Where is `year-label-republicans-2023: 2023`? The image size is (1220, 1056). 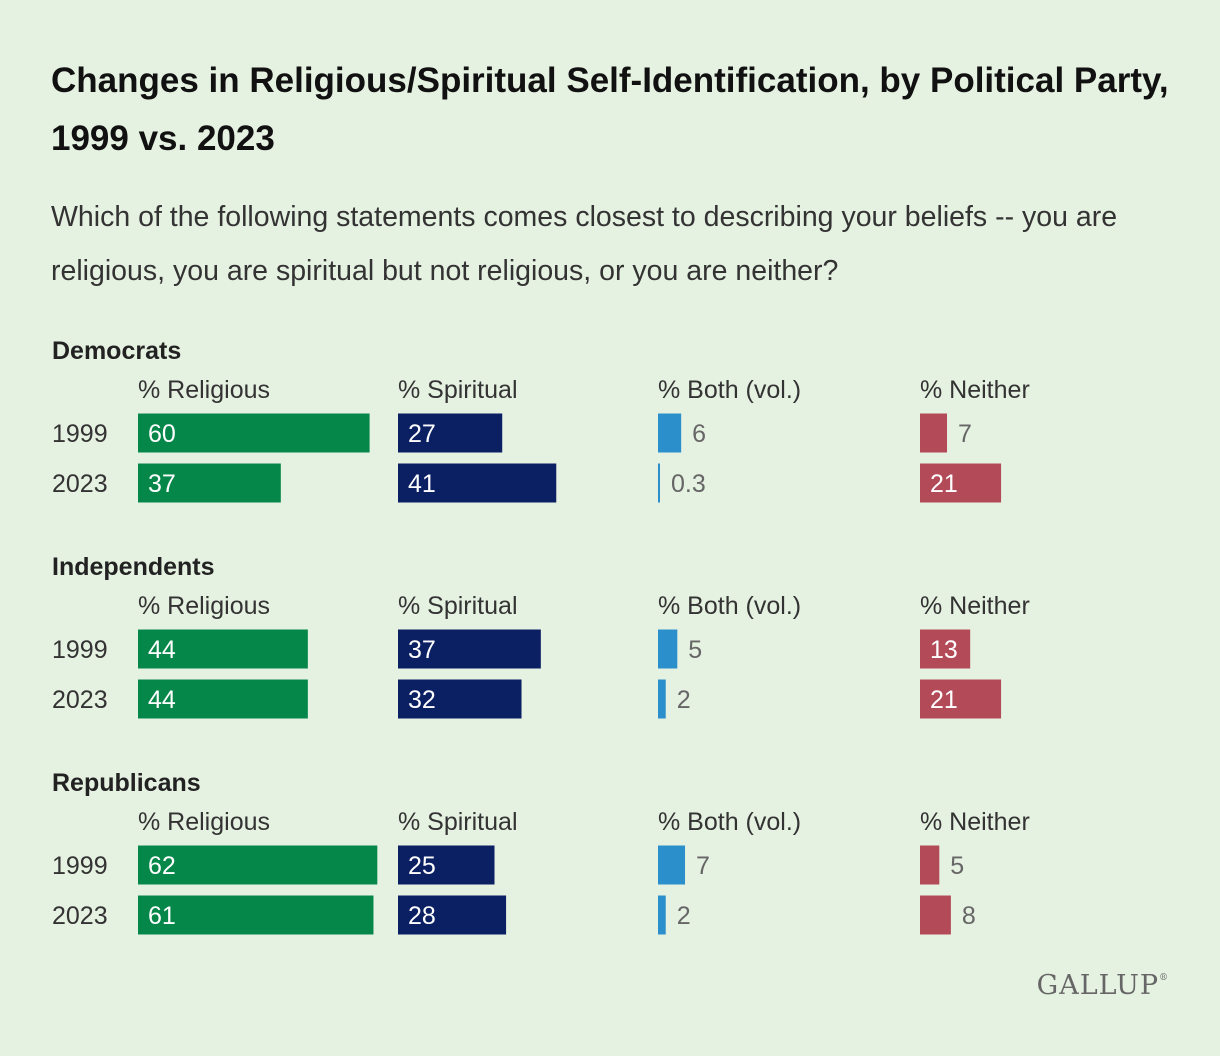
year-label-republicans-2023: 2023 is located at coordinates (80, 916).